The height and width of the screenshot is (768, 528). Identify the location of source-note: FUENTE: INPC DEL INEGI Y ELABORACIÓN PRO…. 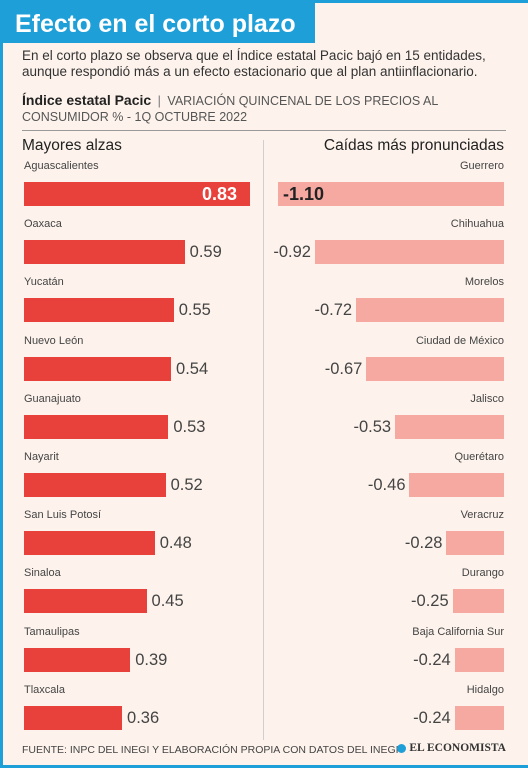
(210, 750).